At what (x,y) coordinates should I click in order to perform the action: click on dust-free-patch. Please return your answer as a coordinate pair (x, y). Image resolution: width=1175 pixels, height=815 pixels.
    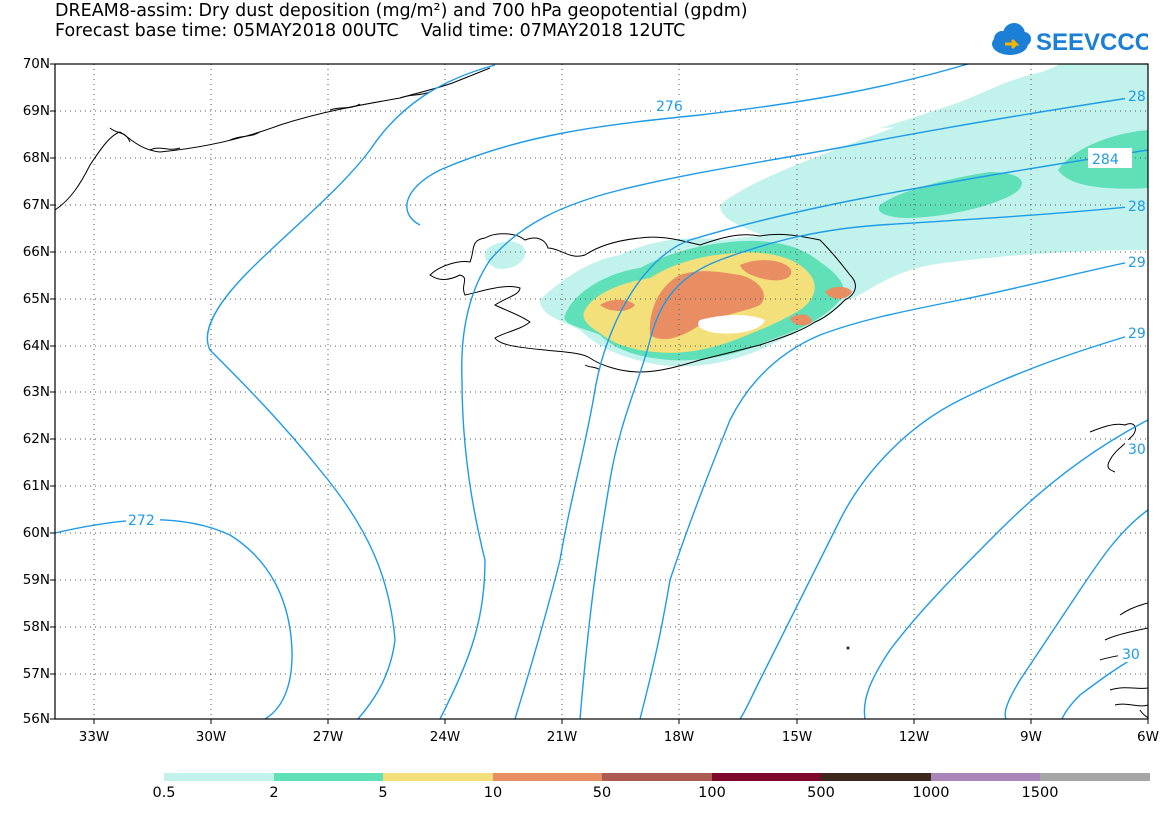
    Looking at the image, I should click on (731, 324).